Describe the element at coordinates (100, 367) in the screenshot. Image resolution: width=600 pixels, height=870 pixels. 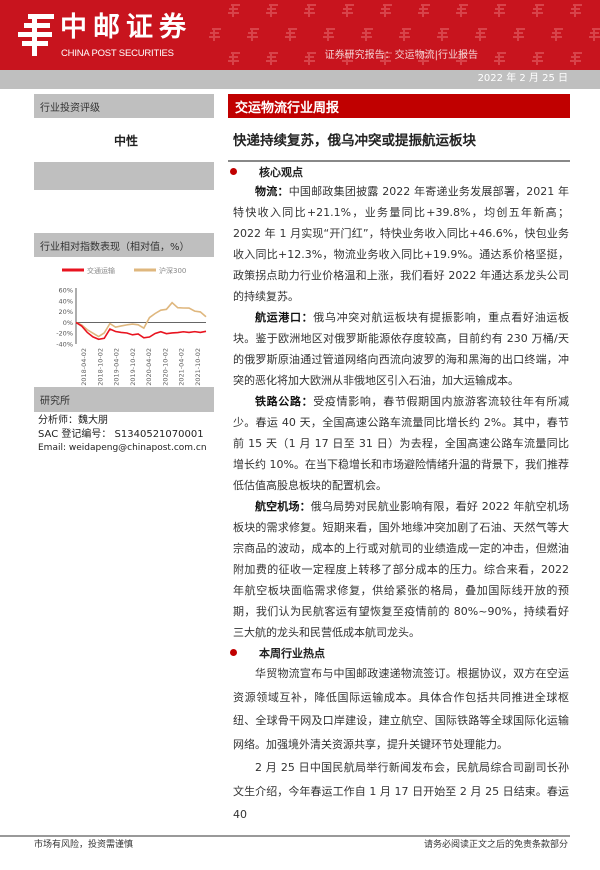
I see `x-tick-label: 2018-10-02` at that location.